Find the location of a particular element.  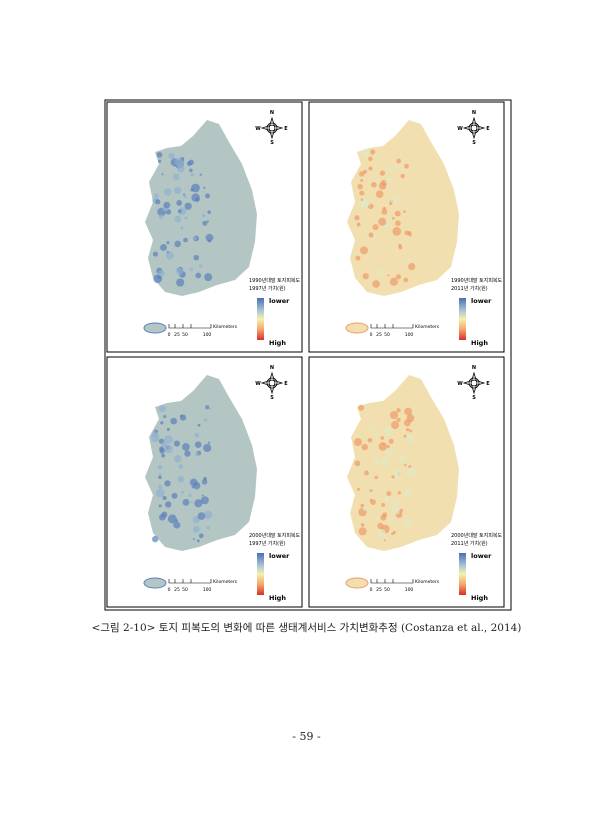

scale-bar is located at coordinates (190, 326).